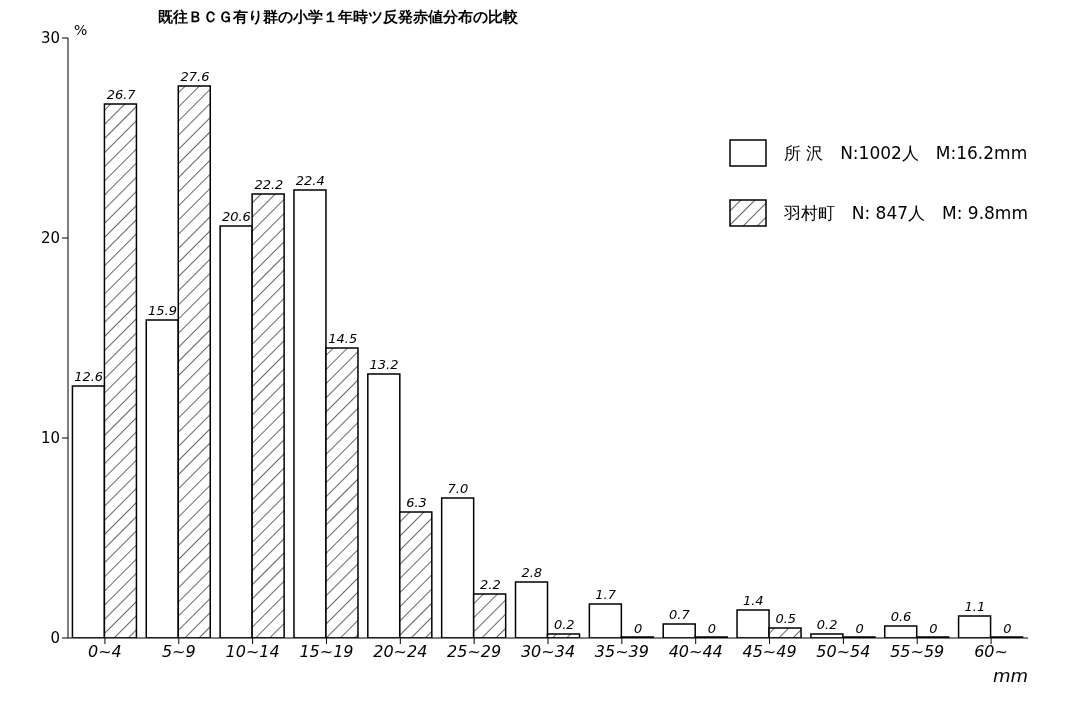 The height and width of the screenshot is (723, 1080). I want to click on y-axis-title: %, so click(81, 30).